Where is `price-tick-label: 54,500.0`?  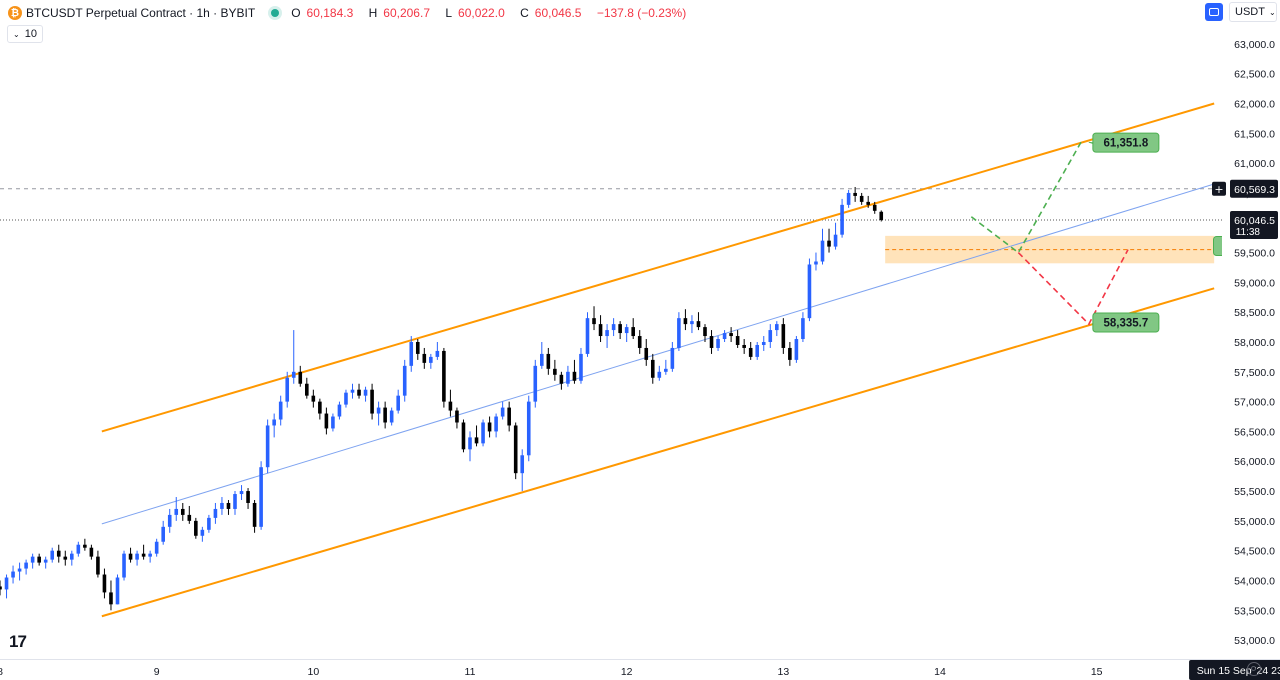
price-tick-label: 54,500.0 is located at coordinates (1254, 552).